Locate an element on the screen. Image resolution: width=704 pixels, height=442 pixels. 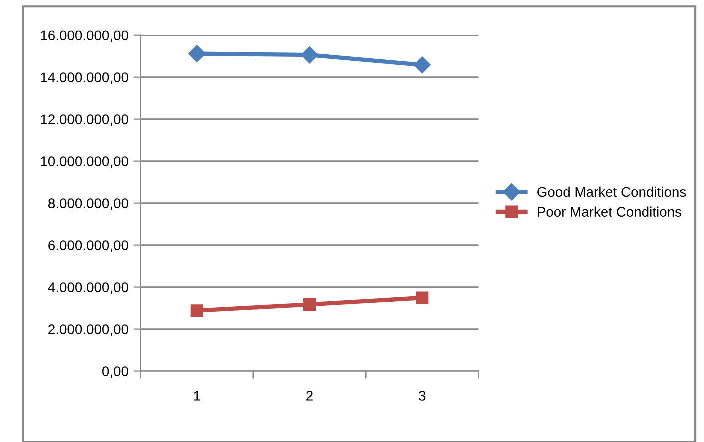
y-tick-label: 6.000.000,00 is located at coordinates (88, 246).